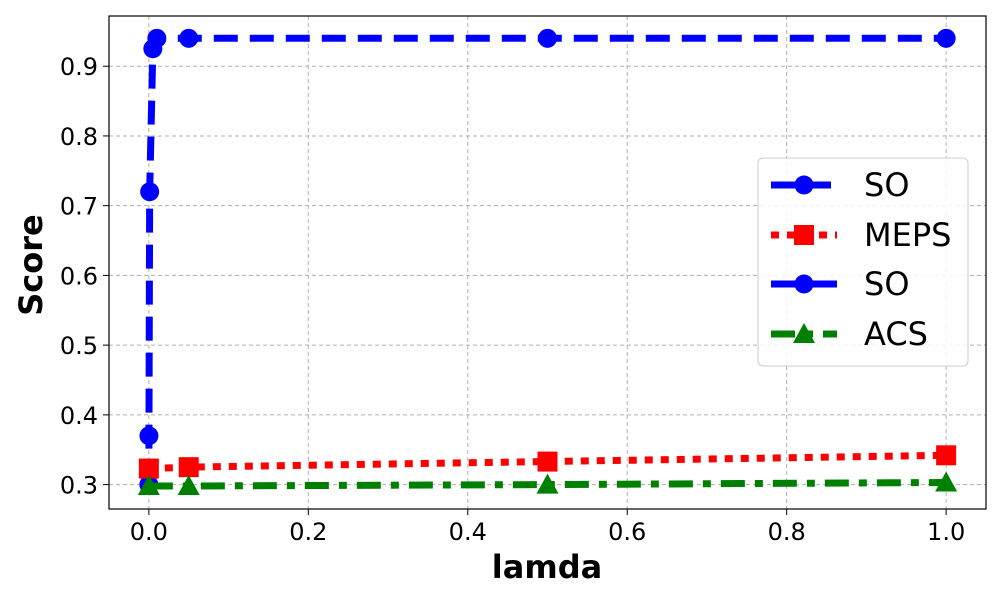 Image resolution: width=1000 pixels, height=600 pixels. I want to click on legend-label: ACS, so click(896, 334).